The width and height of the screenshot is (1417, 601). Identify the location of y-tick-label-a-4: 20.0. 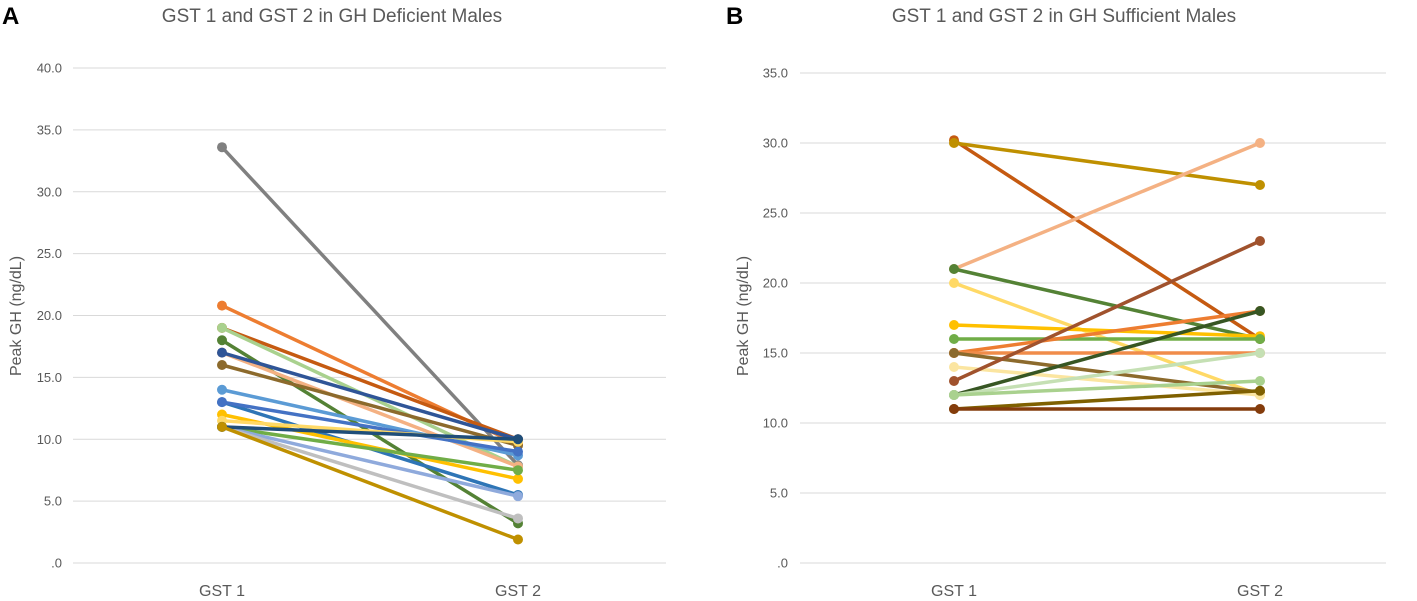
(49, 315).